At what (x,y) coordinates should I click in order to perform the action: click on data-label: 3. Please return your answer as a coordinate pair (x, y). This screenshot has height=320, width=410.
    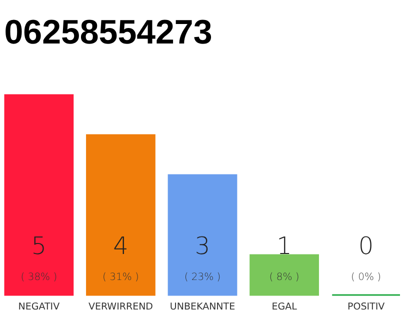
    Looking at the image, I should click on (202, 246).